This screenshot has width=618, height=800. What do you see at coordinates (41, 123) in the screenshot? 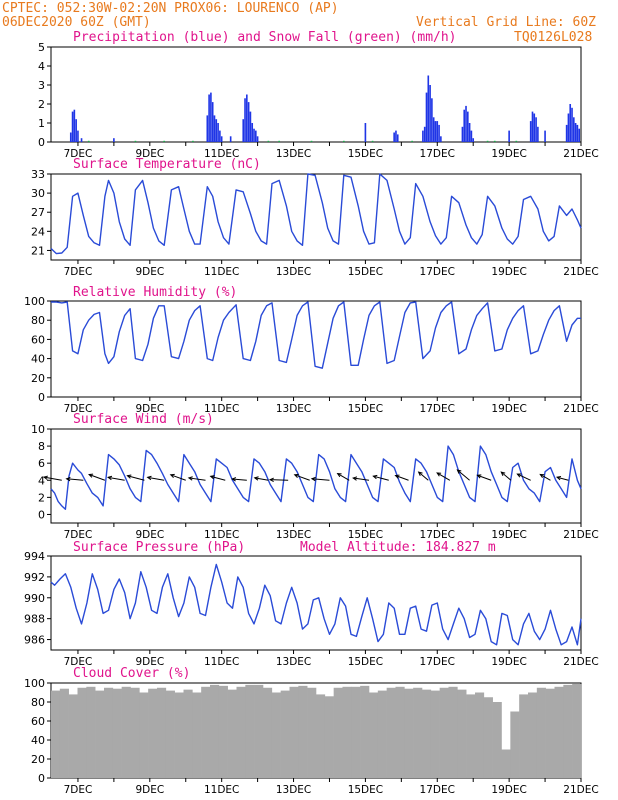
I see `precip-ytick-label: 1` at bounding box center [41, 123].